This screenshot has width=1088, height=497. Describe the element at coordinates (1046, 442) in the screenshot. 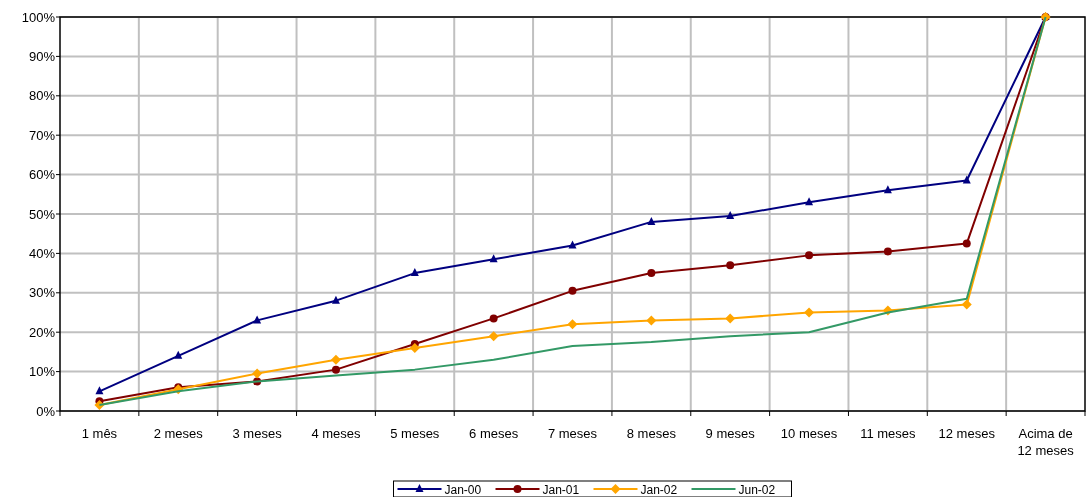

I see `x-tick-label: Acima de 12 meses` at that location.